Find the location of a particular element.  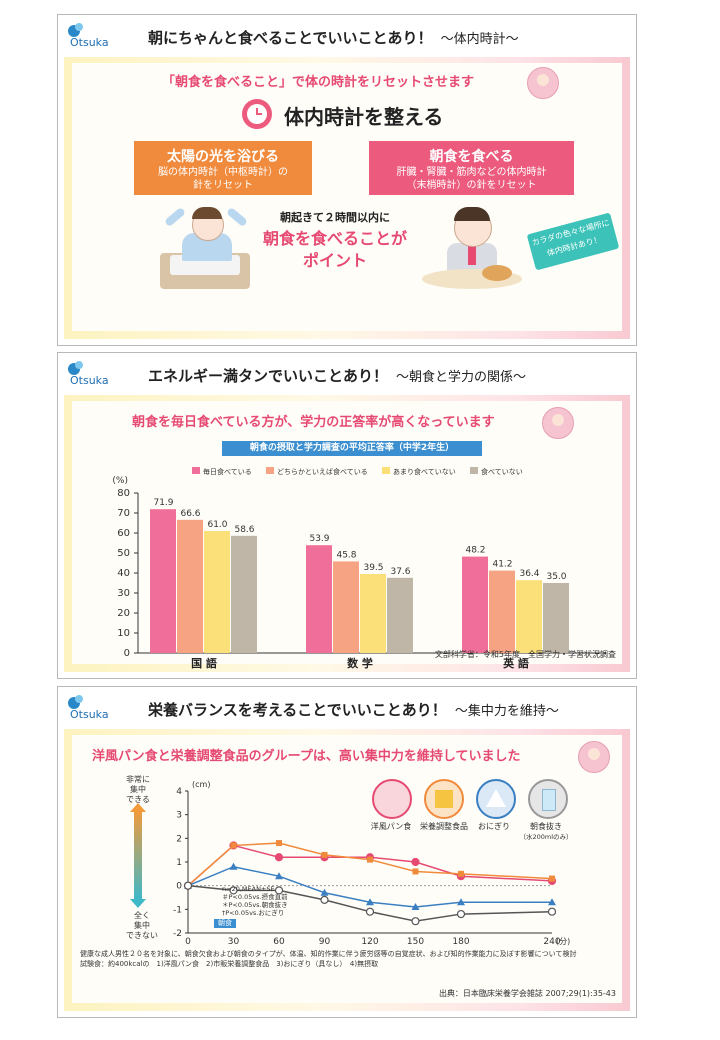

y-tick-label: -2 is located at coordinates (177, 934).